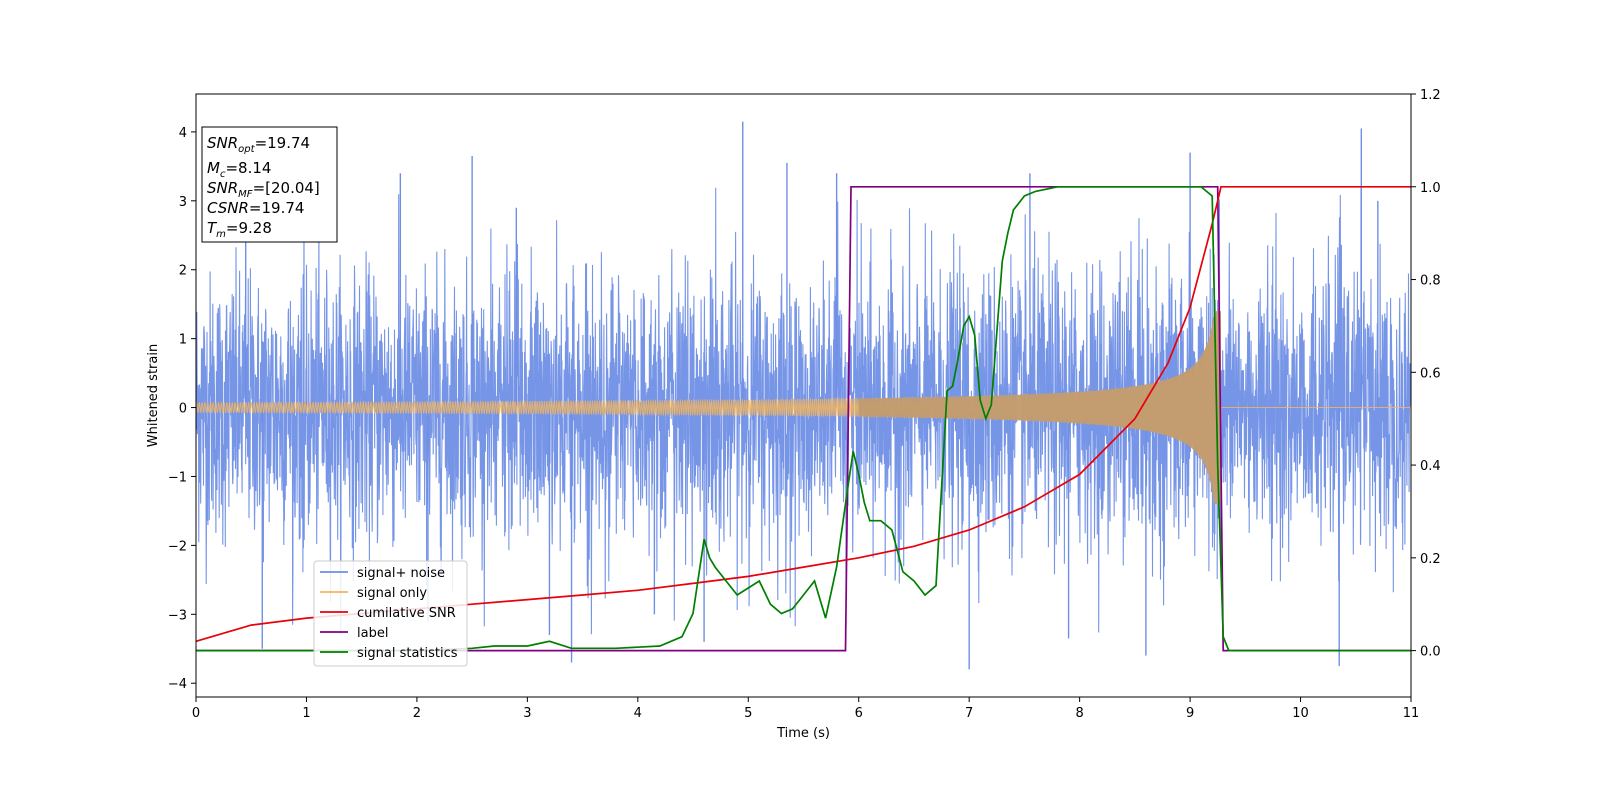  Describe the element at coordinates (1430, 281) in the screenshot. I see `y2-tick-label: 0.8` at that location.